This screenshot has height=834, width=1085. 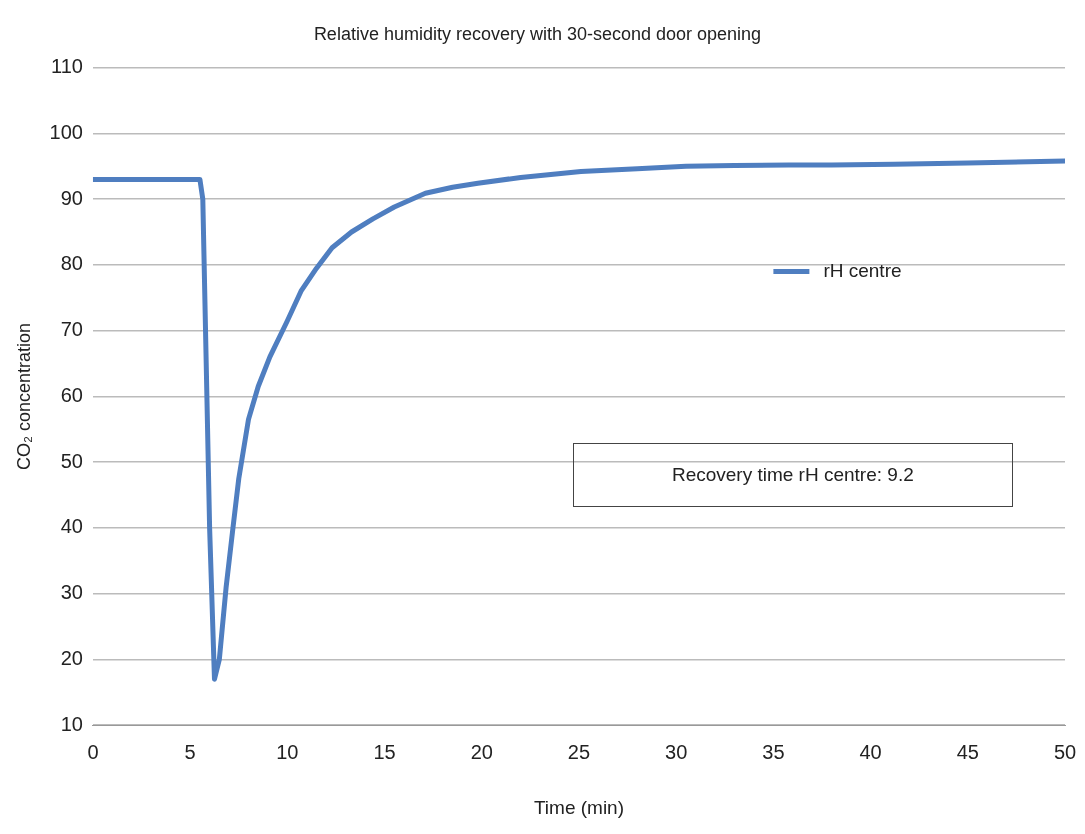 What do you see at coordinates (67, 66) in the screenshot?
I see `y-tick-label: 110` at bounding box center [67, 66].